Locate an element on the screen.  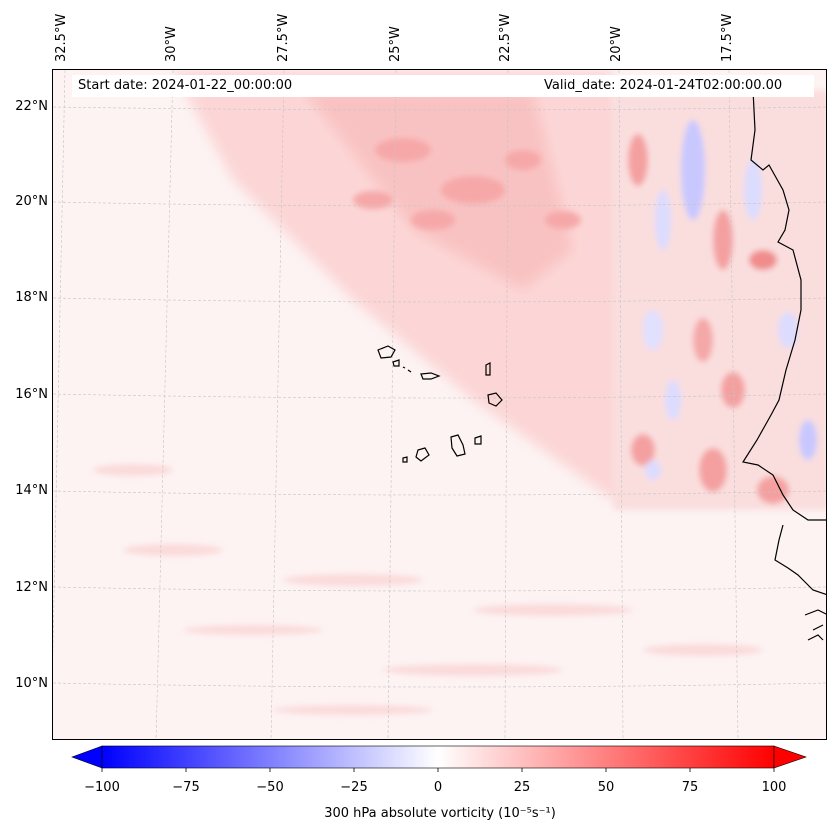
lon-label-17.5w: 17.5°W is located at coordinates (727, 37).